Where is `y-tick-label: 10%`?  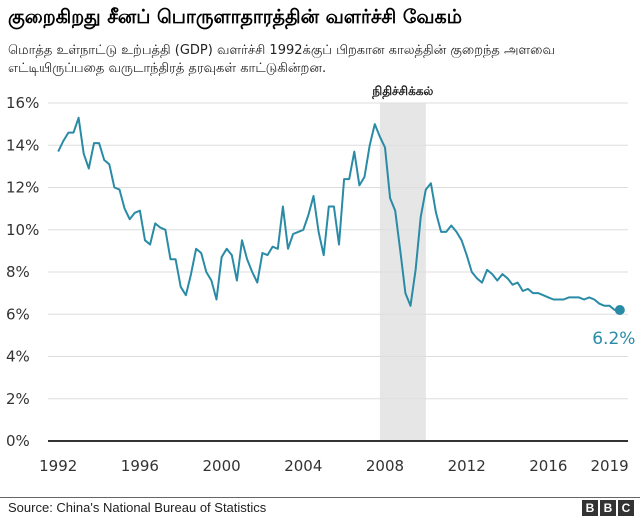 y-tick-label: 10% is located at coordinates (22, 230).